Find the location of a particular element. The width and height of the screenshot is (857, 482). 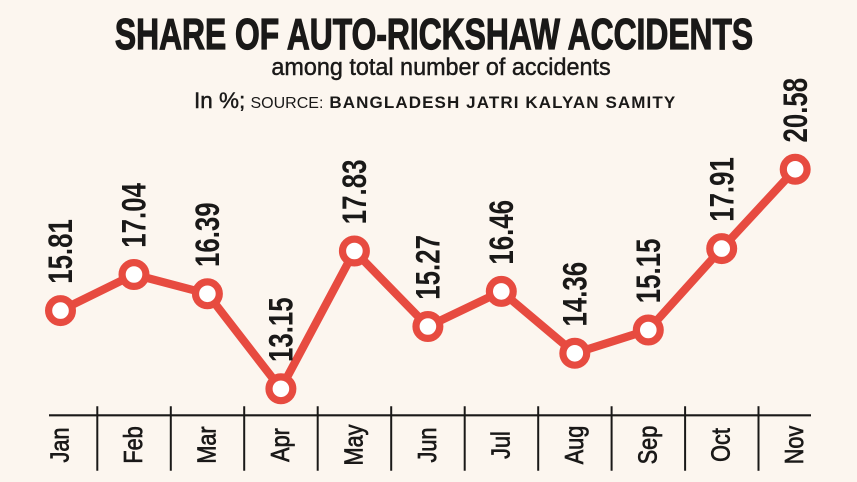

svg-text: 16.46 is located at coordinates (502, 232).